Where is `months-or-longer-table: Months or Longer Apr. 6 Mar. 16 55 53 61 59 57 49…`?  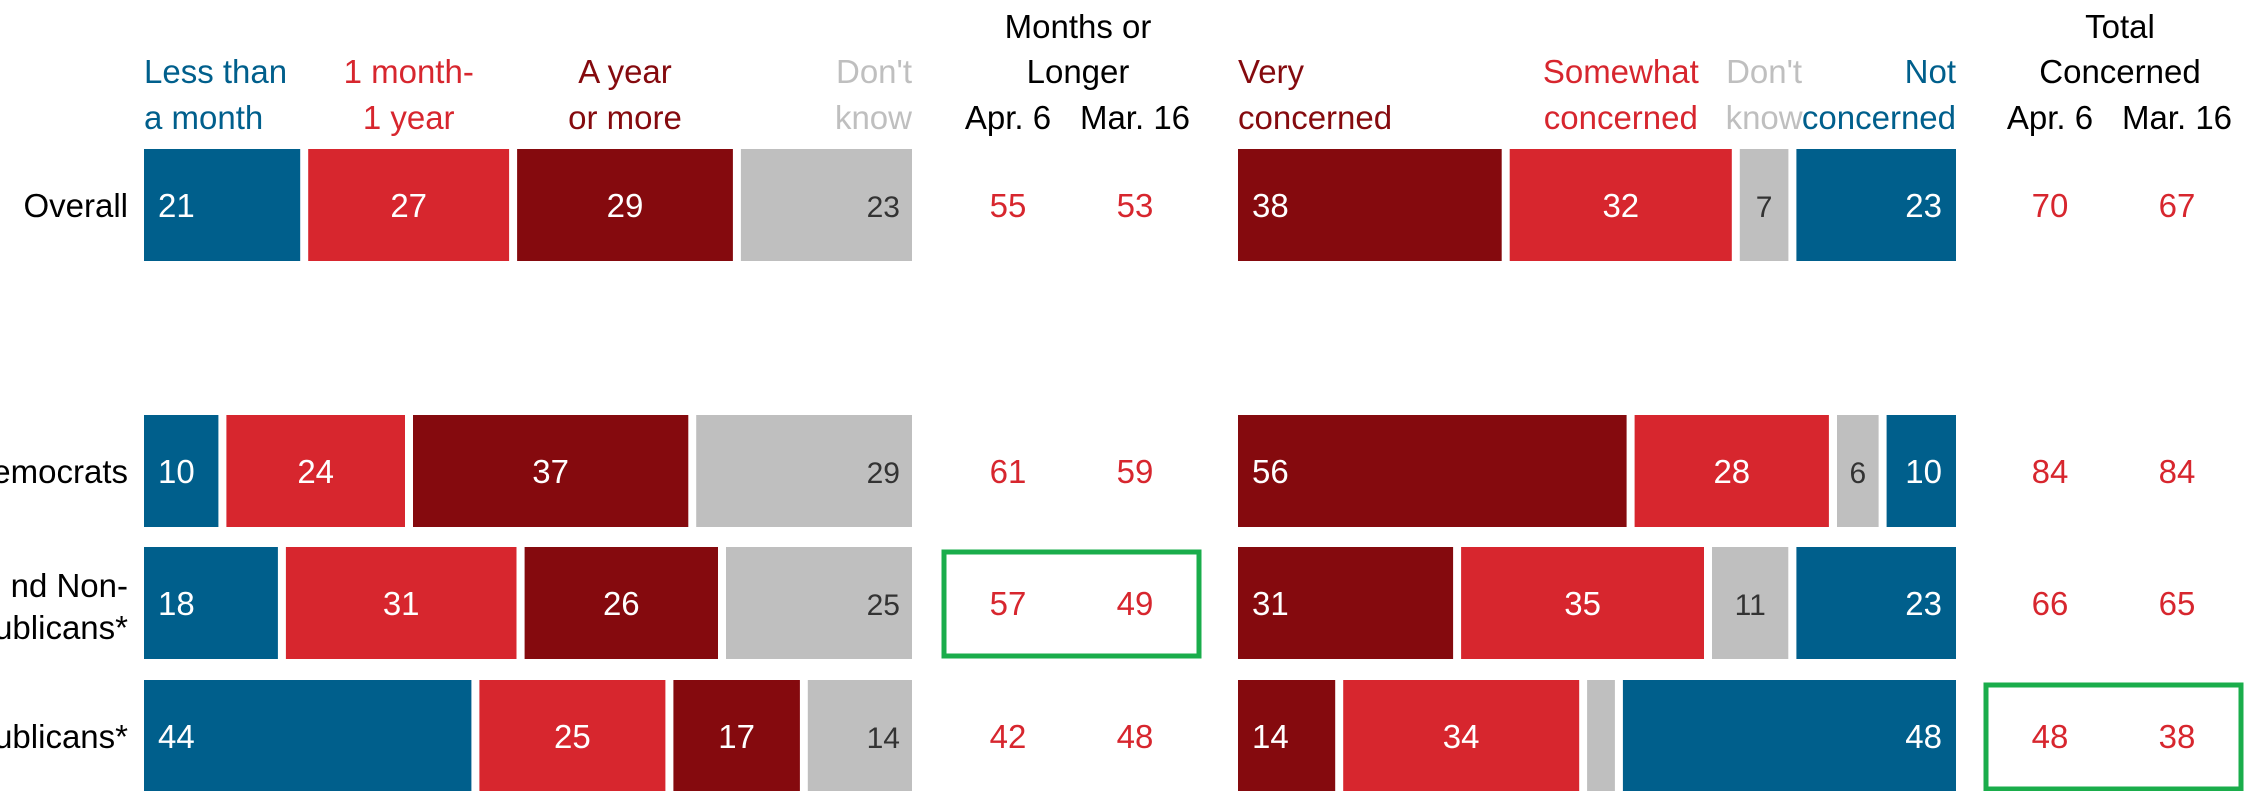
months-or-longer-table: Months or Longer Apr. 6 Mar. 16 55 53 61 59 57 49… is located at coordinates (1071, 381).